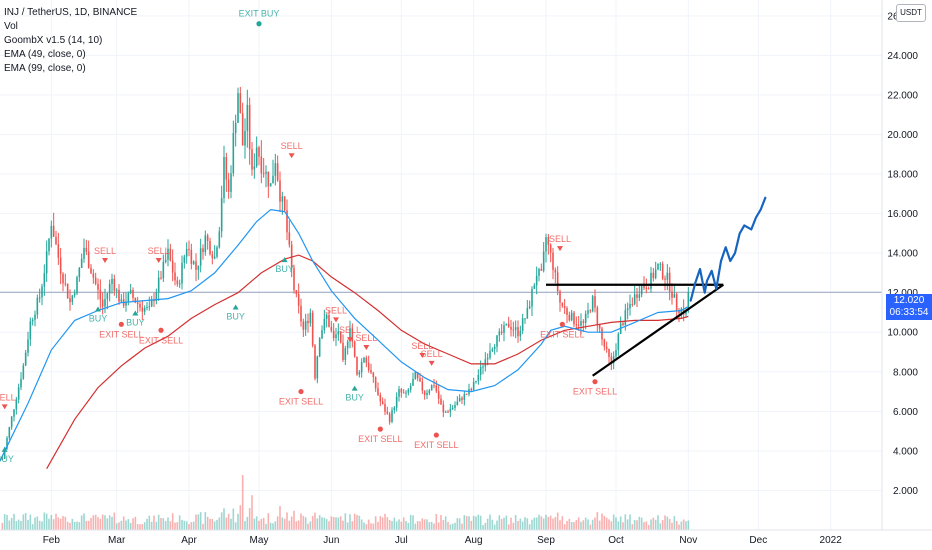  I want to click on time-tick-label: Feb, so click(52, 540).